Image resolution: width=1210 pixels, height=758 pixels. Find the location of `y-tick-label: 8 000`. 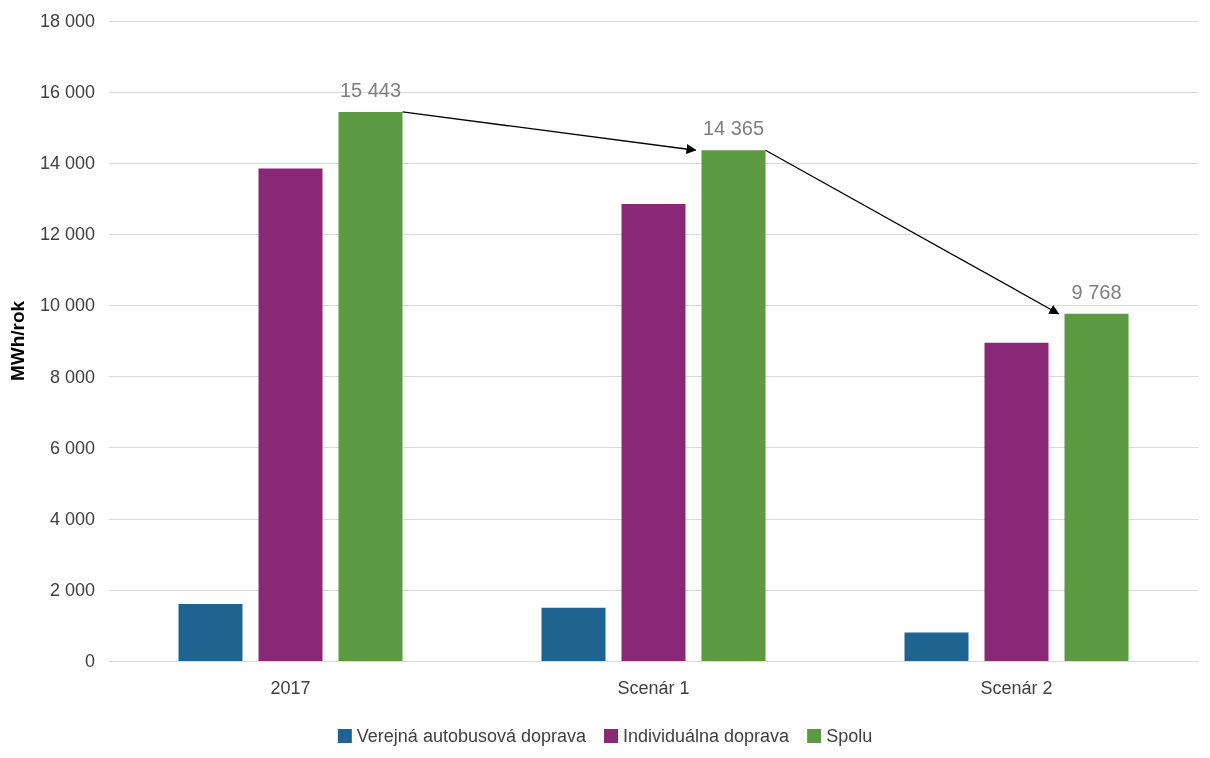

y-tick-label: 8 000 is located at coordinates (72, 376).